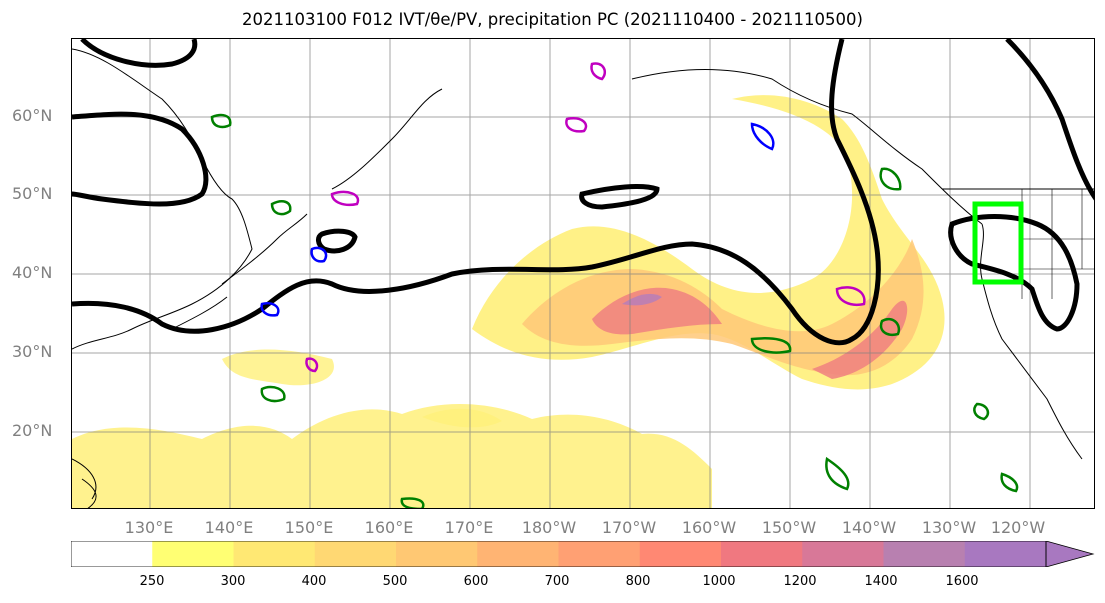 The height and width of the screenshot is (603, 1105). I want to click on theta-e-loop-kurile, so click(337, 241).